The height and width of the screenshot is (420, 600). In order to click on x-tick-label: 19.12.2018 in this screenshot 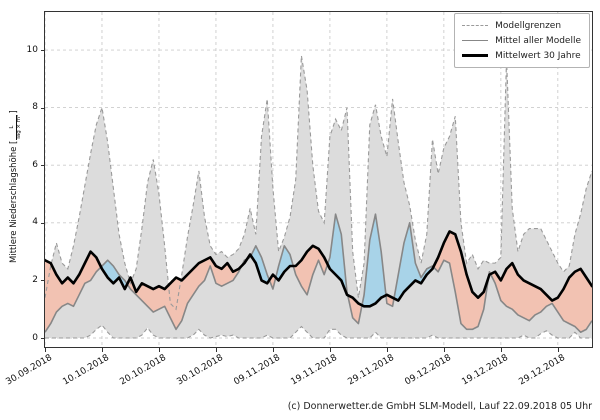, I will do `click(485, 370)`.